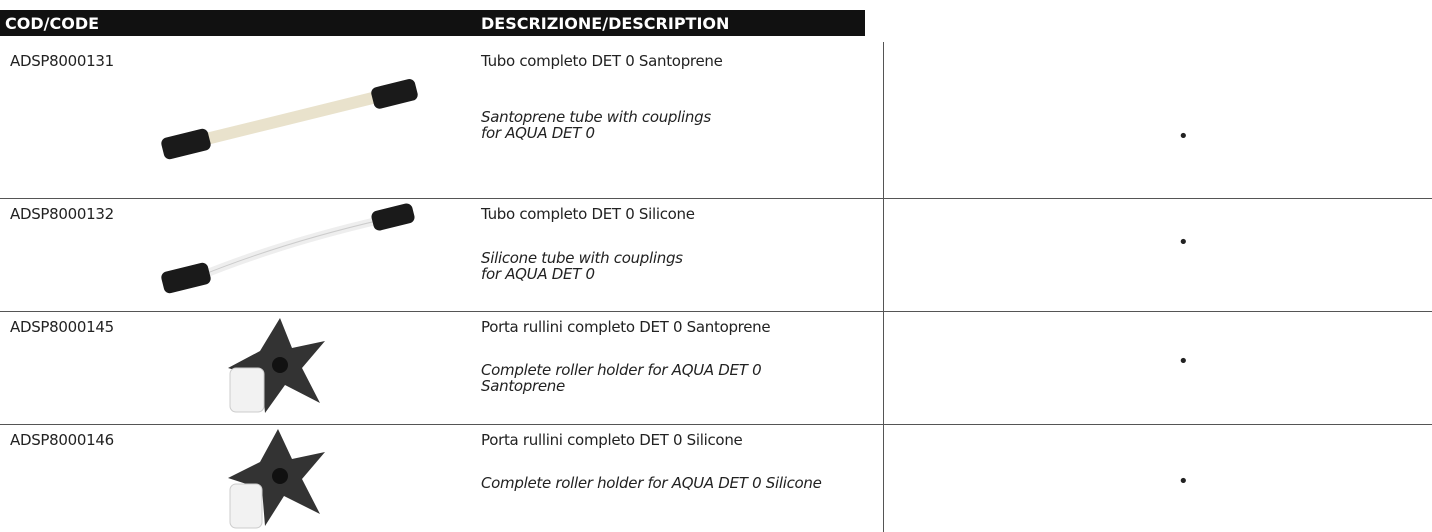  I want to click on product-description: Santoprene, so click(523, 386).